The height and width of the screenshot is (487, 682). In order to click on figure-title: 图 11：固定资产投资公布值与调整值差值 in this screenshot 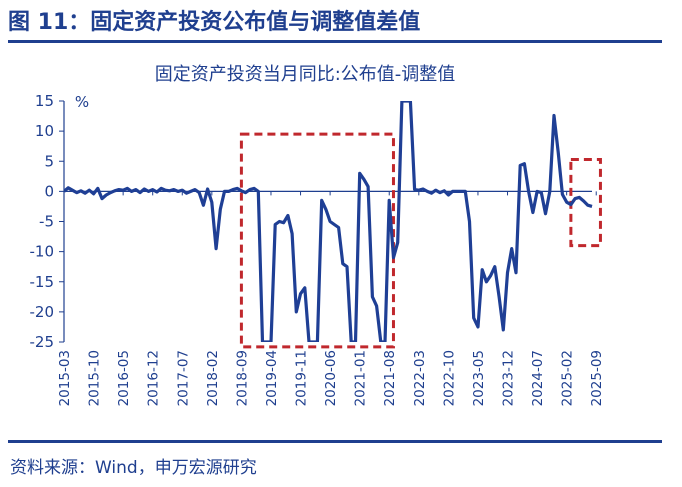, I will do `click(214, 22)`.